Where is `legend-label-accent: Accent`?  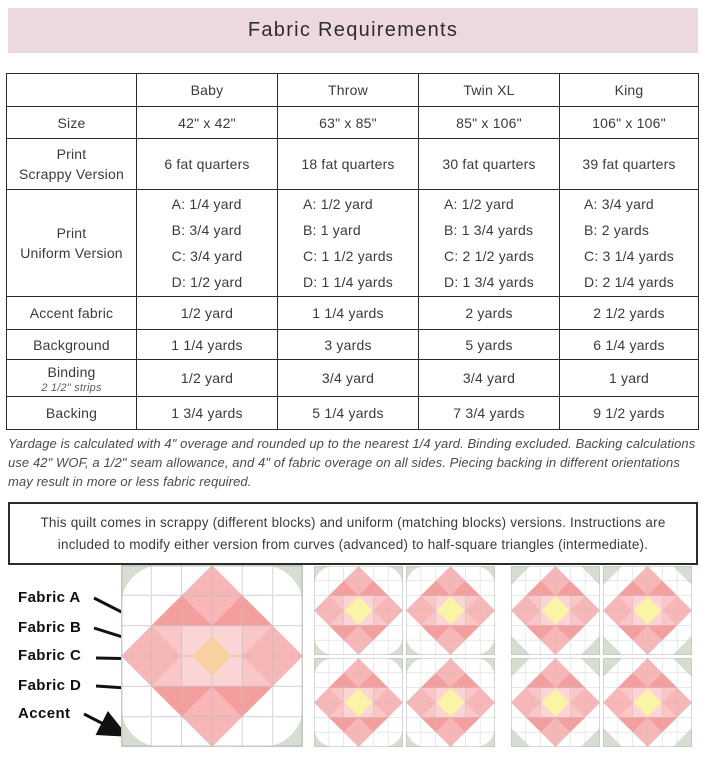
legend-label-accent: Accent is located at coordinates (44, 713).